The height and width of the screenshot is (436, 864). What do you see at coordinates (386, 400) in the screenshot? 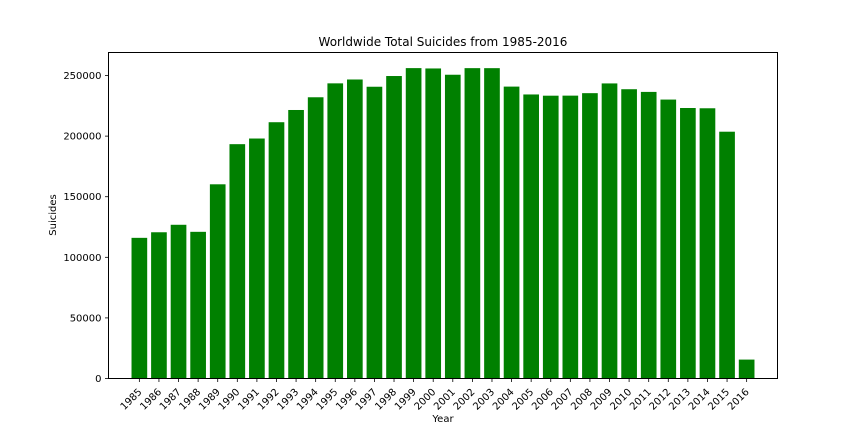
I see `x-tick-label: 1998` at bounding box center [386, 400].